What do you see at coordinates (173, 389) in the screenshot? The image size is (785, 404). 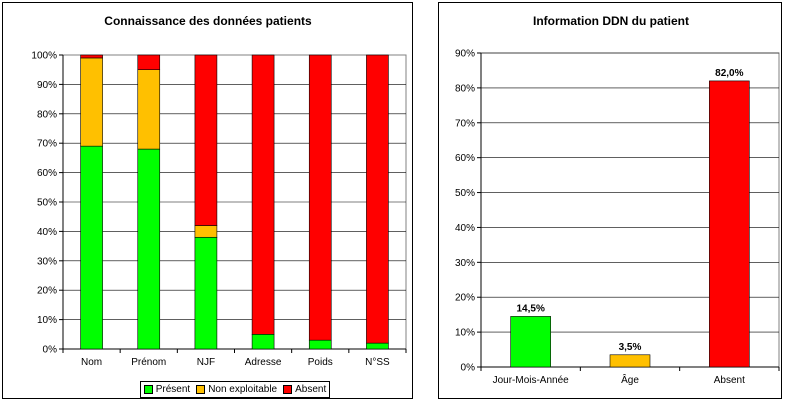 I see `legend-label-present: Présent` at bounding box center [173, 389].